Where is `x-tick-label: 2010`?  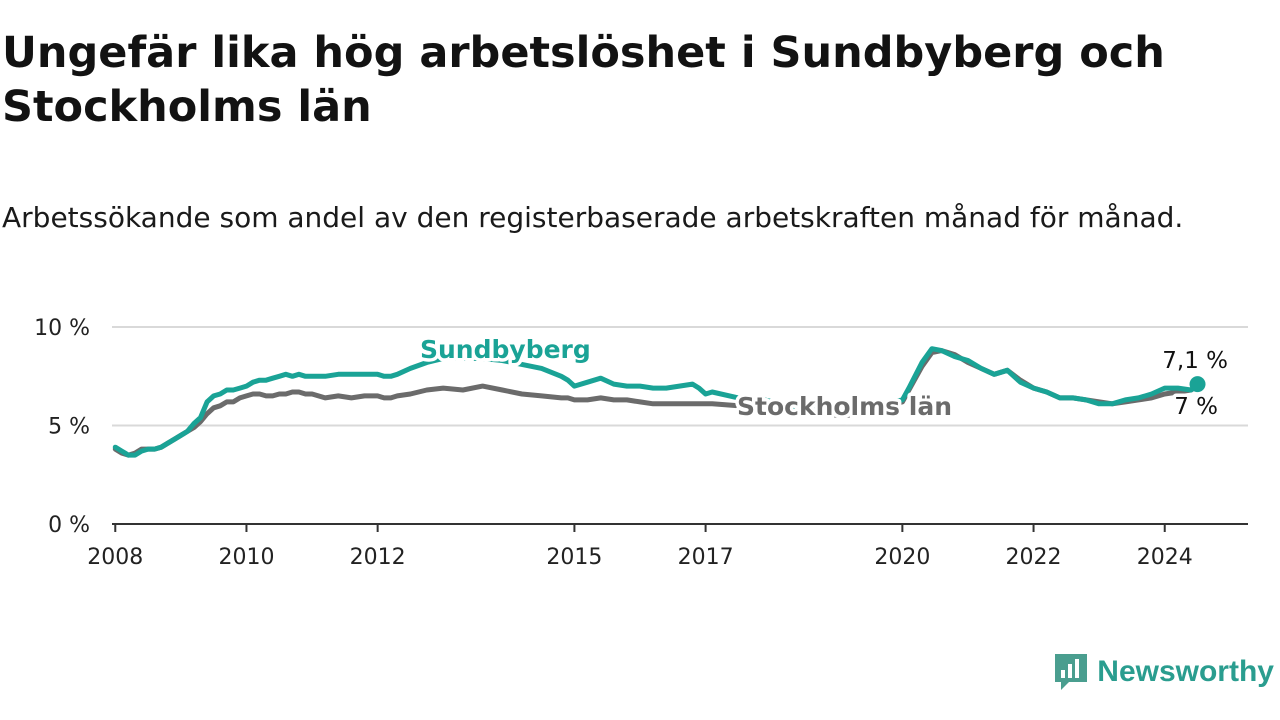
x-tick-label: 2010 is located at coordinates (246, 557).